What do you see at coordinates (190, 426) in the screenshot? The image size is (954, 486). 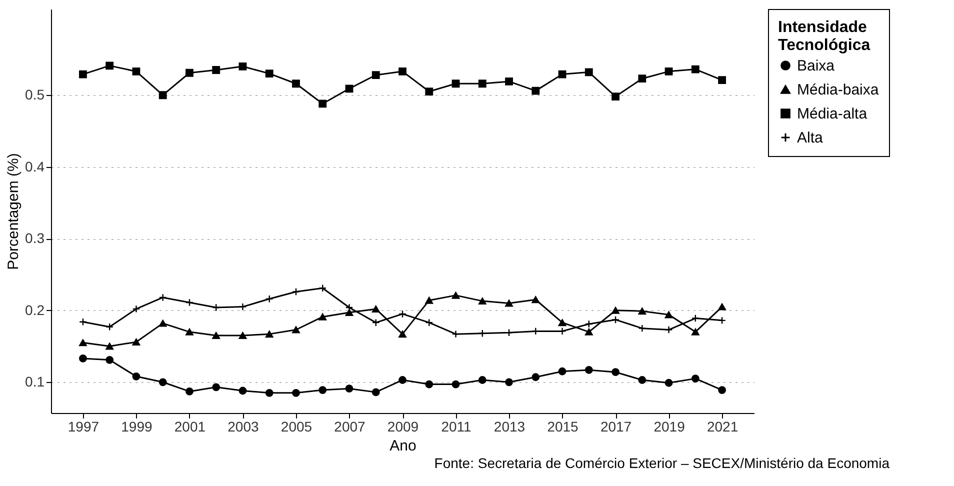 I see `x-tick-label: 2001` at bounding box center [190, 426].